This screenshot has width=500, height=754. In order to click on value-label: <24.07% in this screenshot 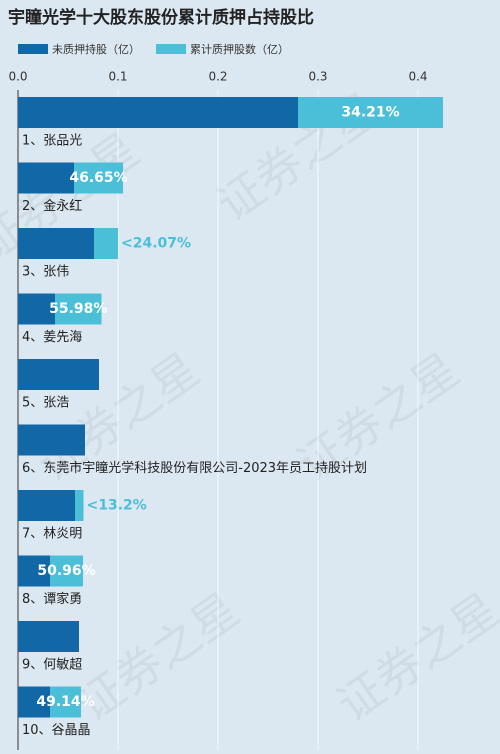, I will do `click(156, 244)`.